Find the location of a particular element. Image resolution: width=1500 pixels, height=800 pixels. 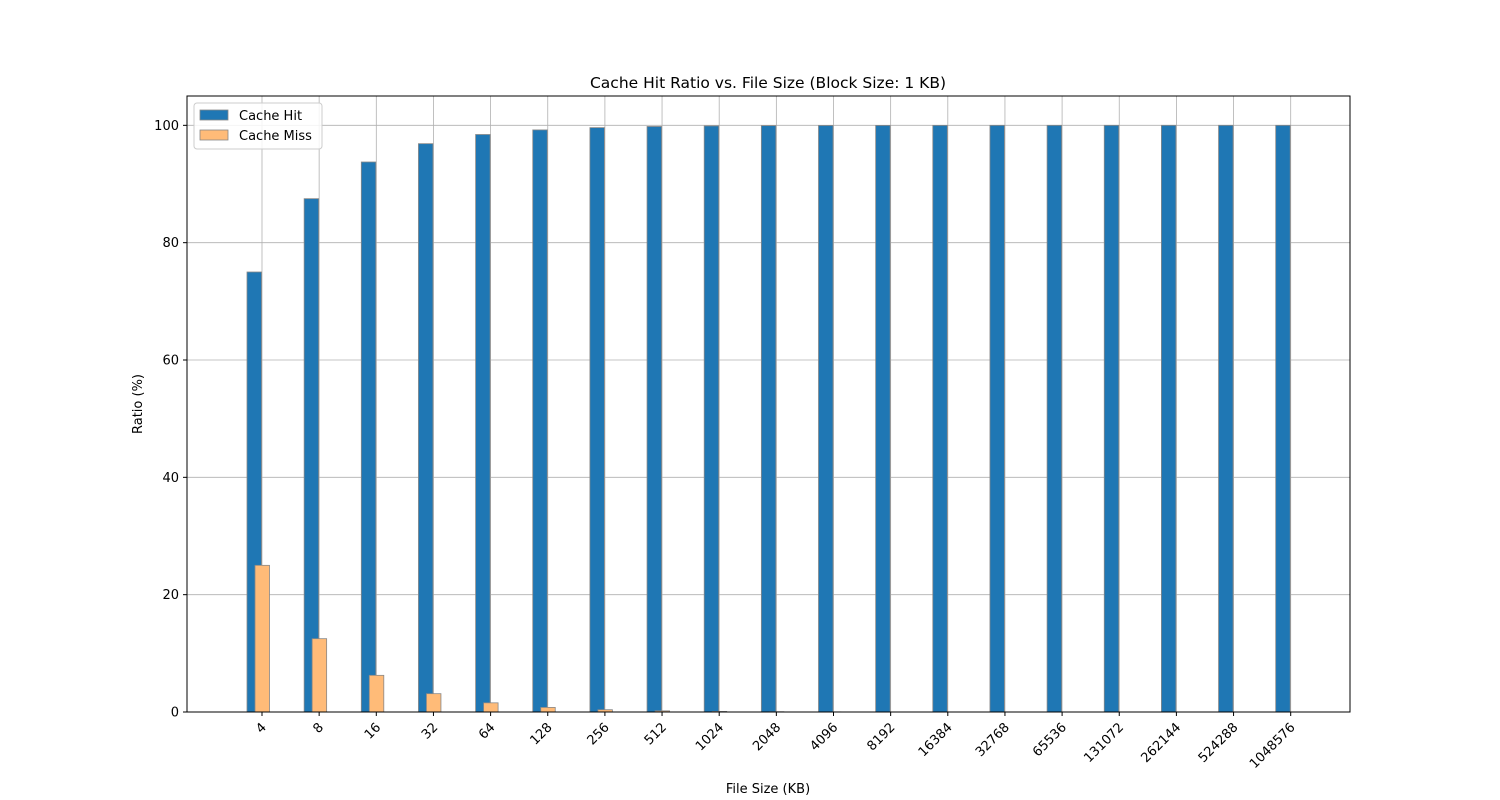

x-tick-label: 524288 is located at coordinates (1219, 743).